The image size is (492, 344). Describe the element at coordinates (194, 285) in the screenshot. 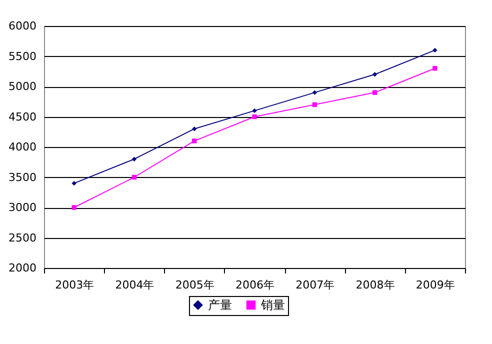

I see `x-tick-label: 2005年` at that location.